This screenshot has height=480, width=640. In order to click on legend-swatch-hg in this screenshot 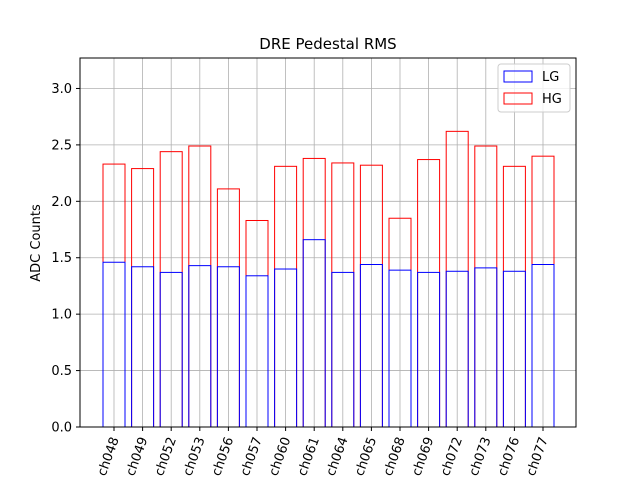, I will do `click(518, 98)`.